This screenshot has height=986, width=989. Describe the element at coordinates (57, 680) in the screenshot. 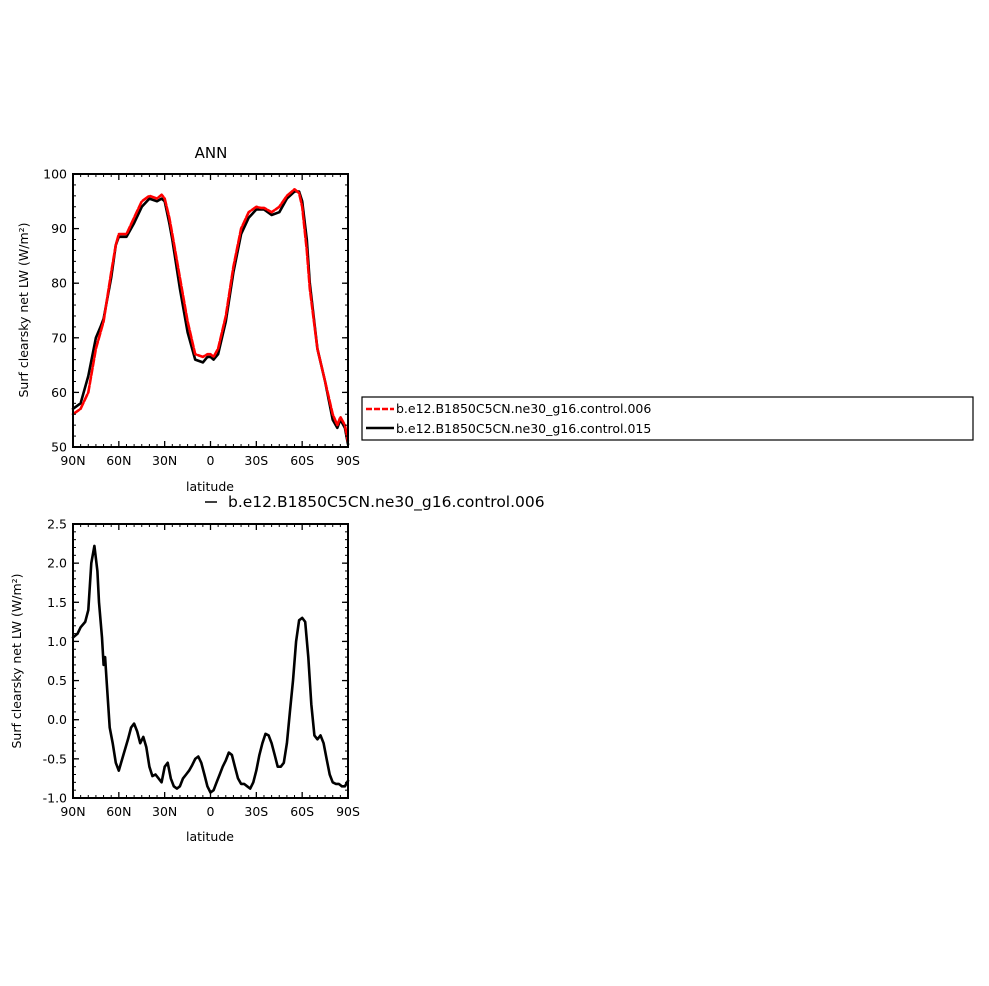

I see `y-tick-label: 0.5` at that location.